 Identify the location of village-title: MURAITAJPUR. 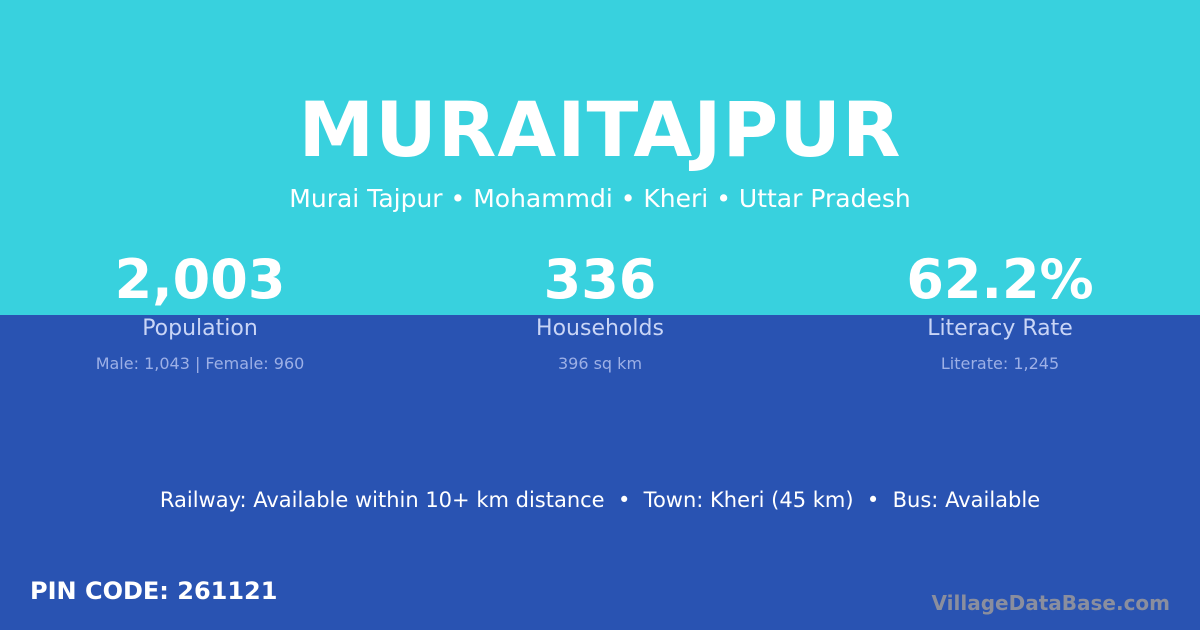
(600, 129).